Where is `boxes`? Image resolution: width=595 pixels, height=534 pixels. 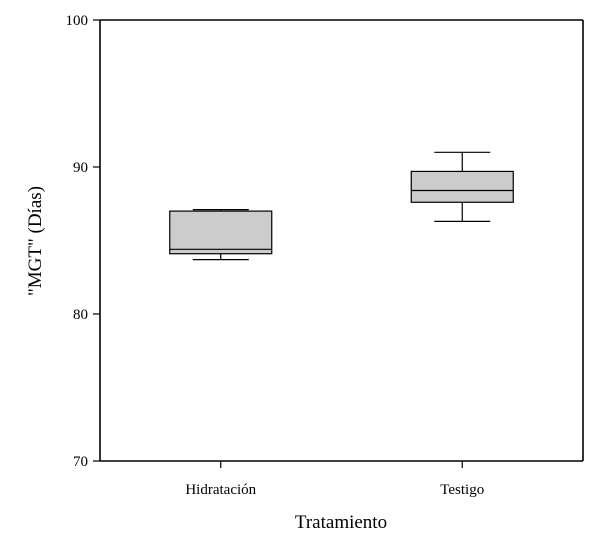
boxes is located at coordinates (341, 206).